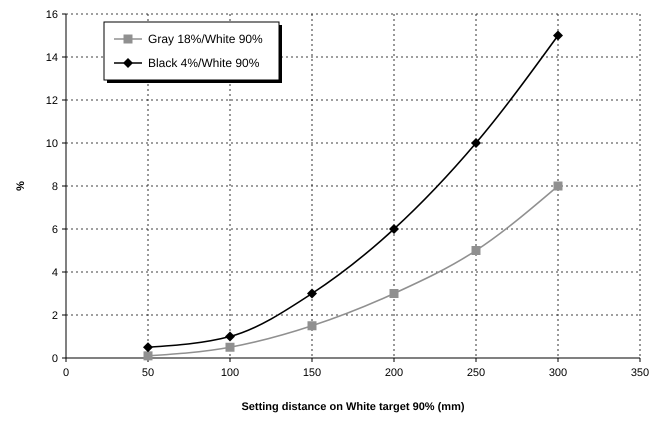  I want to click on x-tick-label: 50, so click(148, 373).